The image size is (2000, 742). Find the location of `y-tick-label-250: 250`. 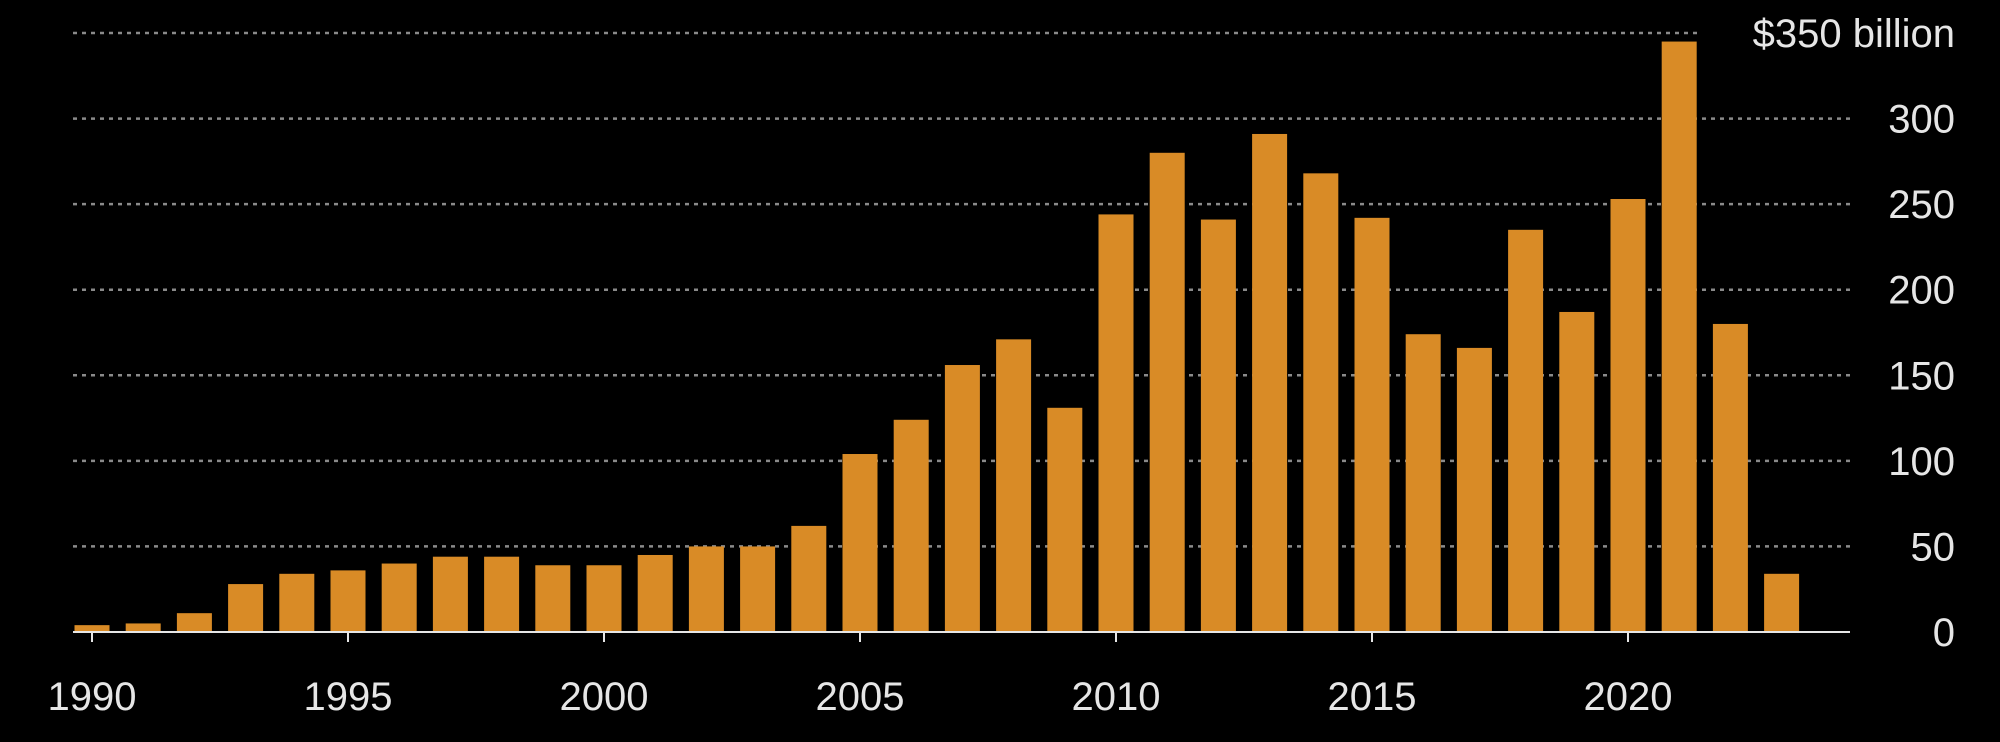

y-tick-label-250: 250 is located at coordinates (1921, 205).